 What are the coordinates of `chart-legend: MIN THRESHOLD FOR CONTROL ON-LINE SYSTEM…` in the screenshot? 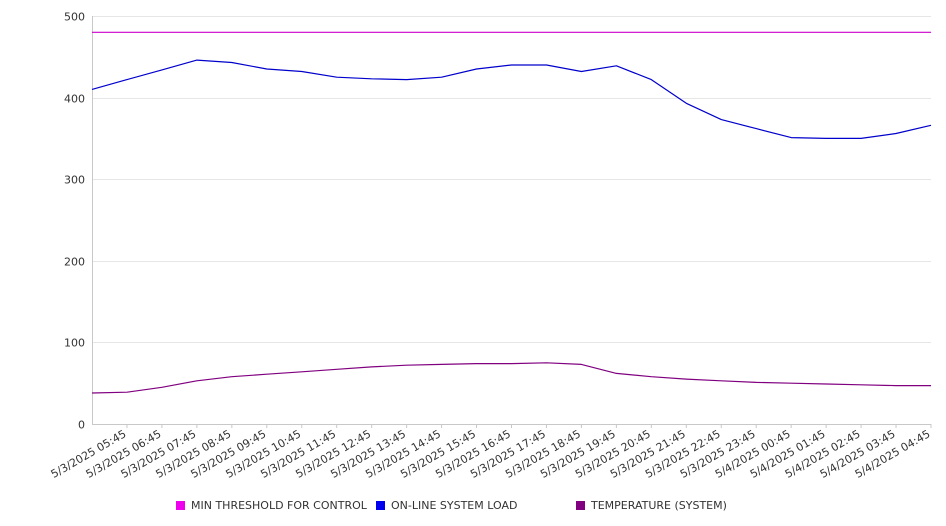 It's located at (473, 506).